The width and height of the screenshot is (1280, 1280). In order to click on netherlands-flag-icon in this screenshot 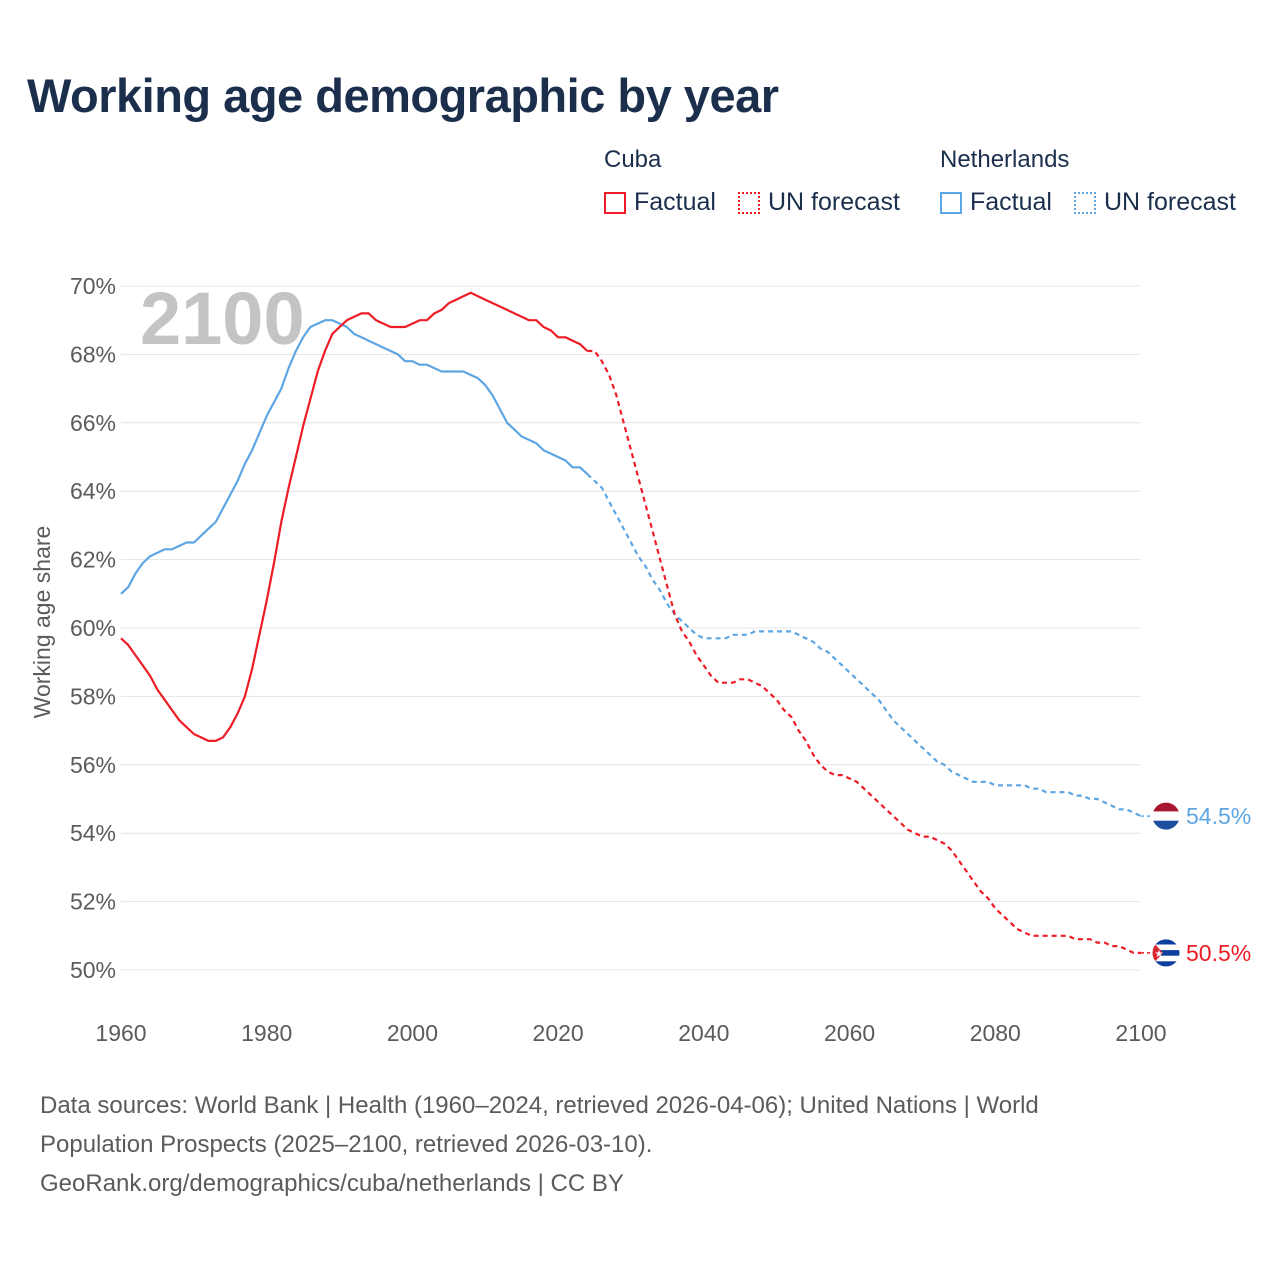, I will do `click(1166, 816)`.